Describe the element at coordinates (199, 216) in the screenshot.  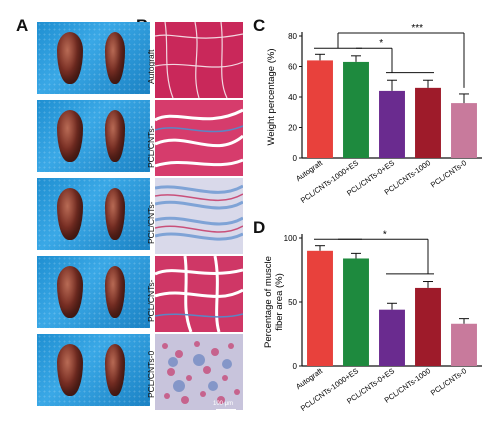
I see `histology-image-pcl-cnts-0-es` at that location.